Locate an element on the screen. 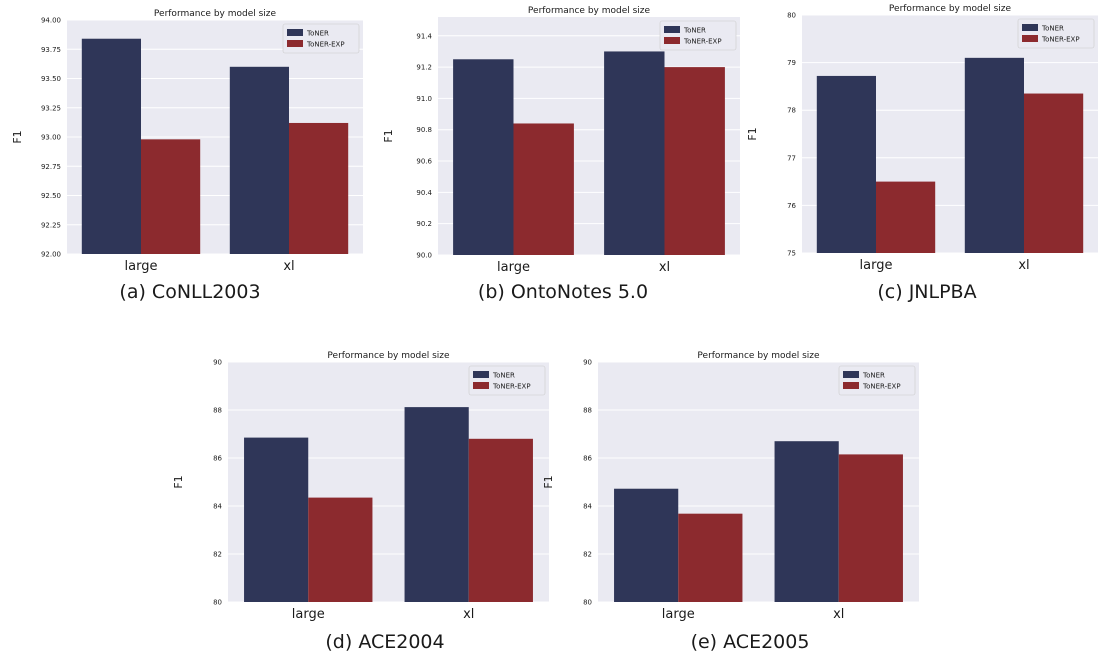 The width and height of the screenshot is (1104, 664). y-tick-label: 75 is located at coordinates (791, 254).